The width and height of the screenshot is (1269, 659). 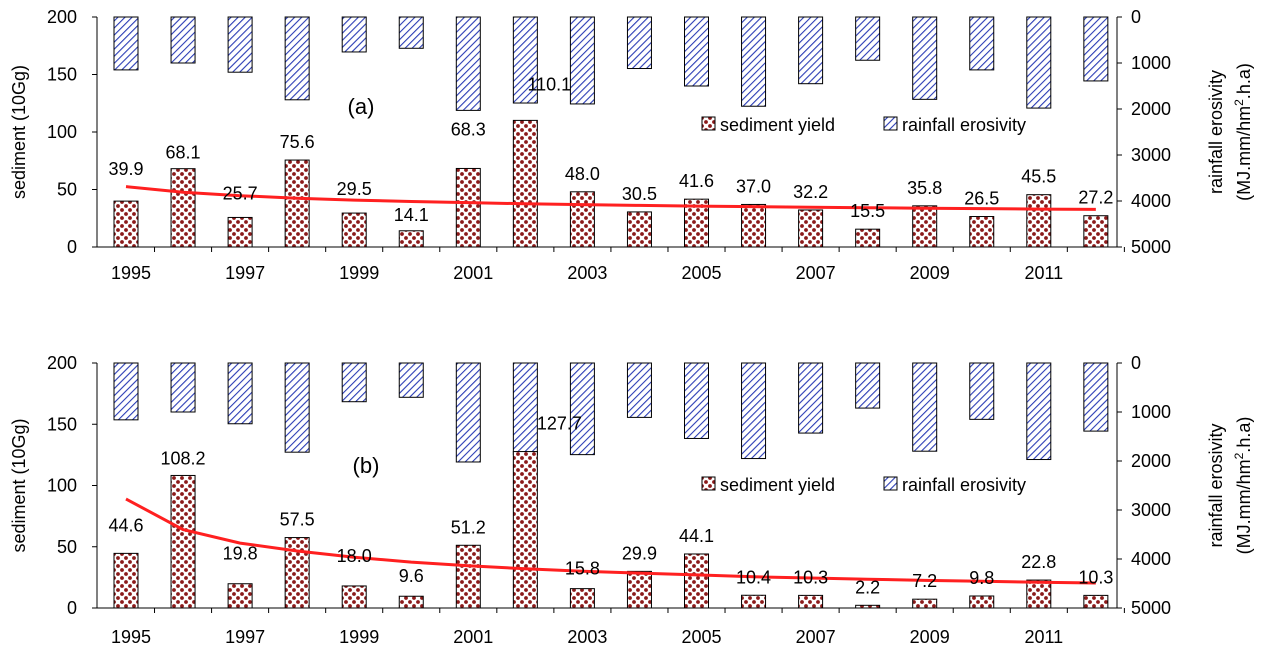 What do you see at coordinates (981, 199) in the screenshot?
I see `sediment-data-label: 26.5` at bounding box center [981, 199].